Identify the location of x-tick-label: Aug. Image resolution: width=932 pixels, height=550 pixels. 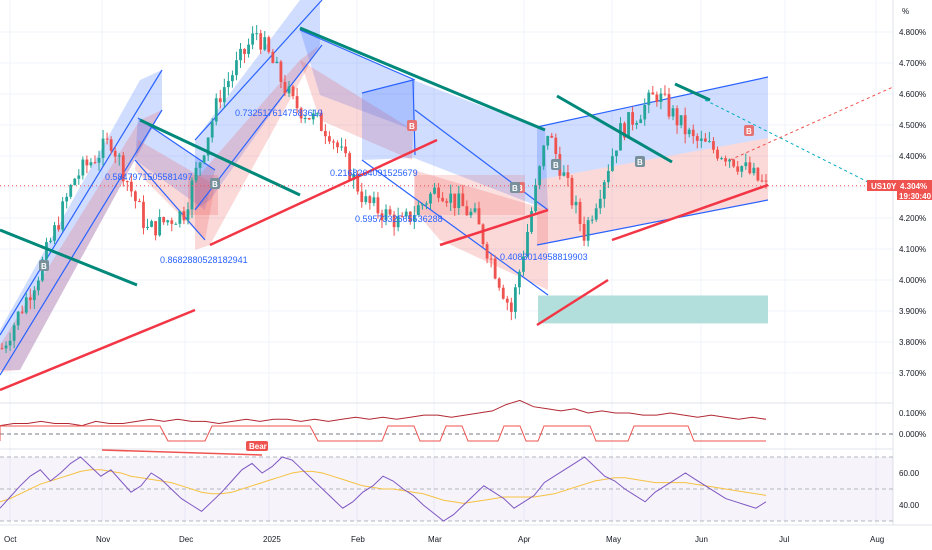
(877, 539).